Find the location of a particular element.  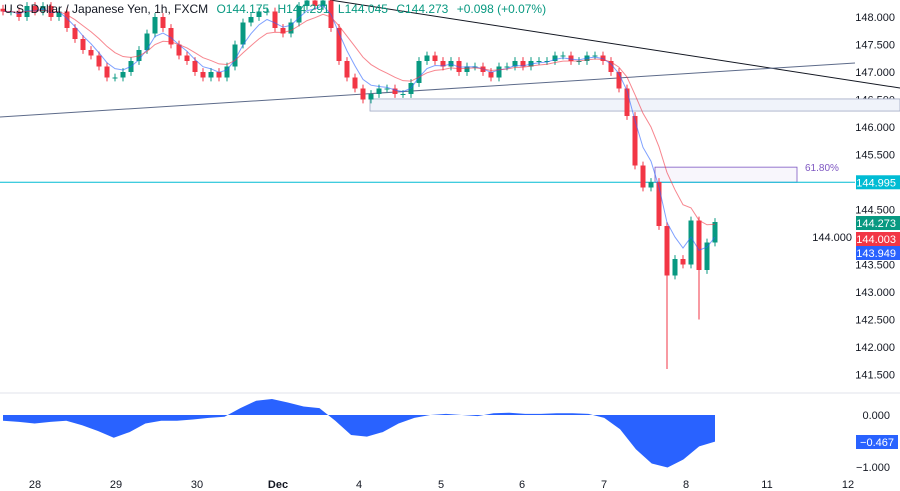

low-value: L144.045 is located at coordinates (362, 9).